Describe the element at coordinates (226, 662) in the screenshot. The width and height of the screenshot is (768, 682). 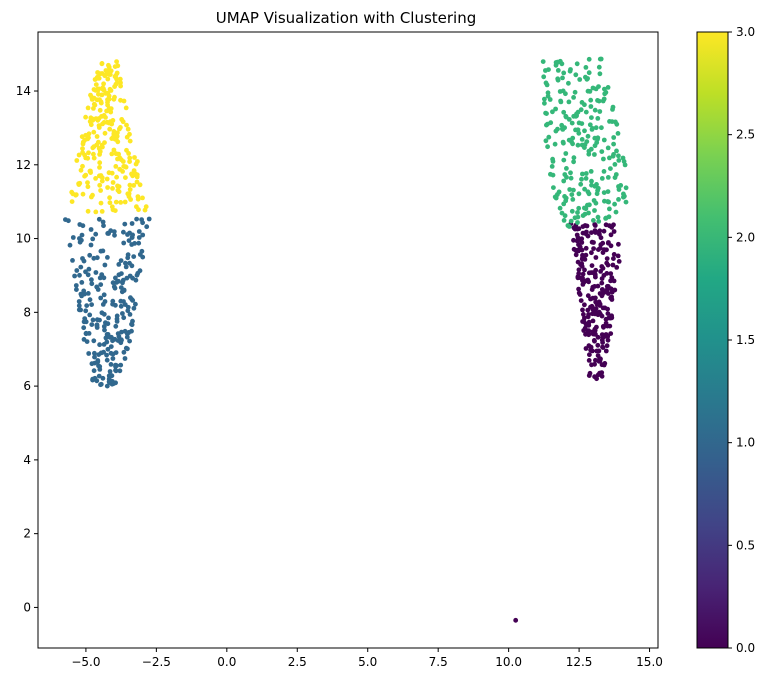
I see `x-tick-label: 0.0` at that location.